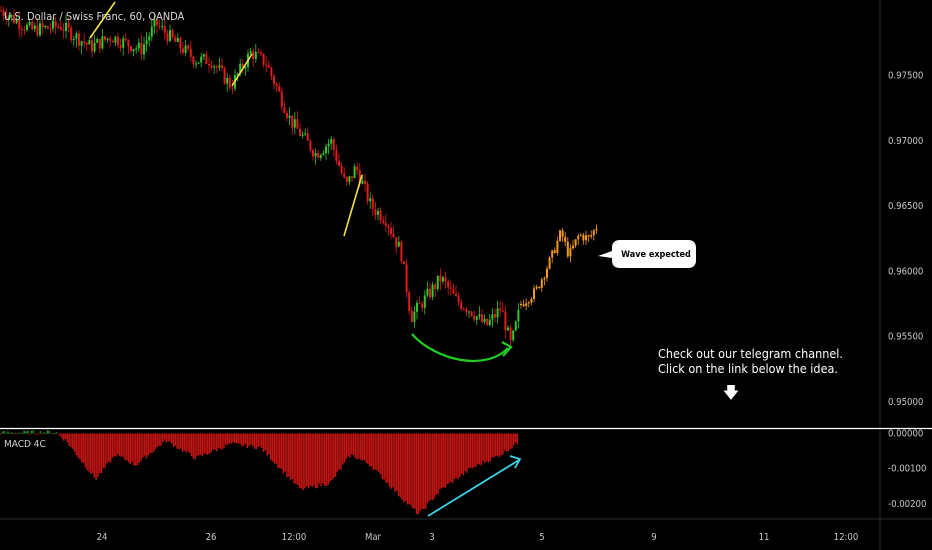 This screenshot has width=932, height=550. What do you see at coordinates (541, 537) in the screenshot?
I see `time-label: 5` at bounding box center [541, 537].